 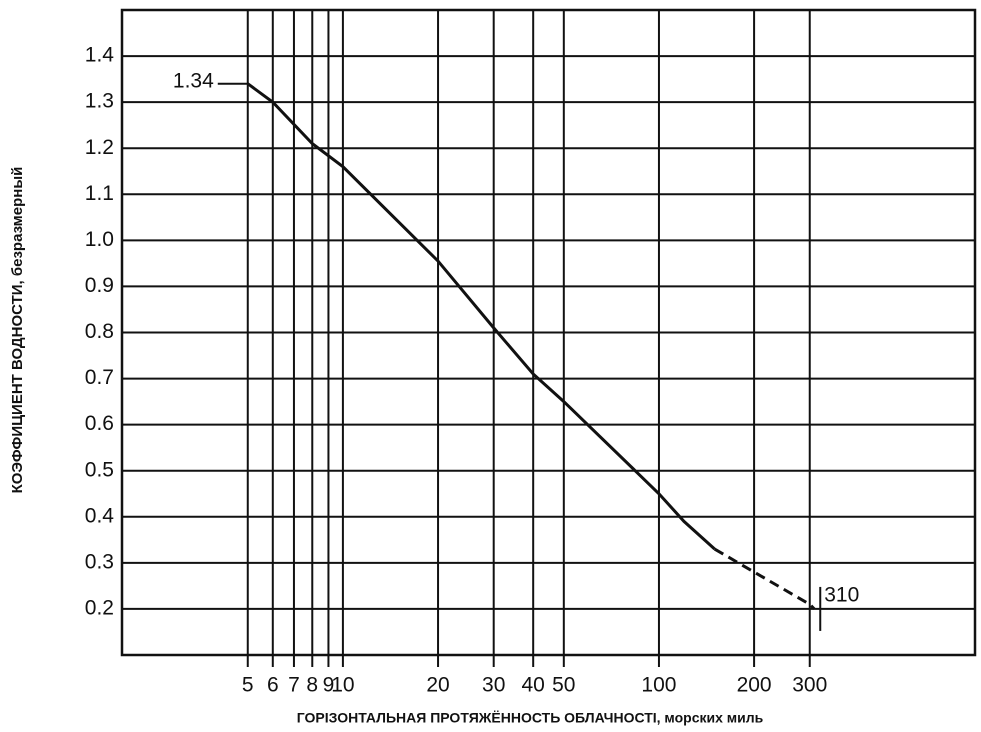 I want to click on x-tick-label: 9, so click(x=329, y=685).